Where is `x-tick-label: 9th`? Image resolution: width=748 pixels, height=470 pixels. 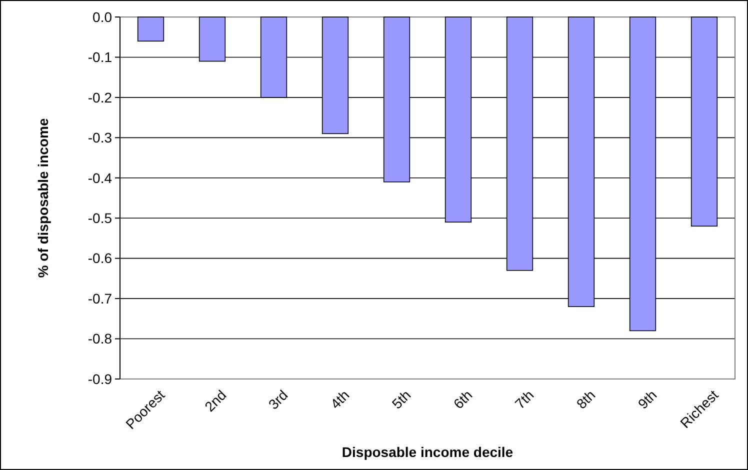
x-tick-label: 9th is located at coordinates (647, 399).